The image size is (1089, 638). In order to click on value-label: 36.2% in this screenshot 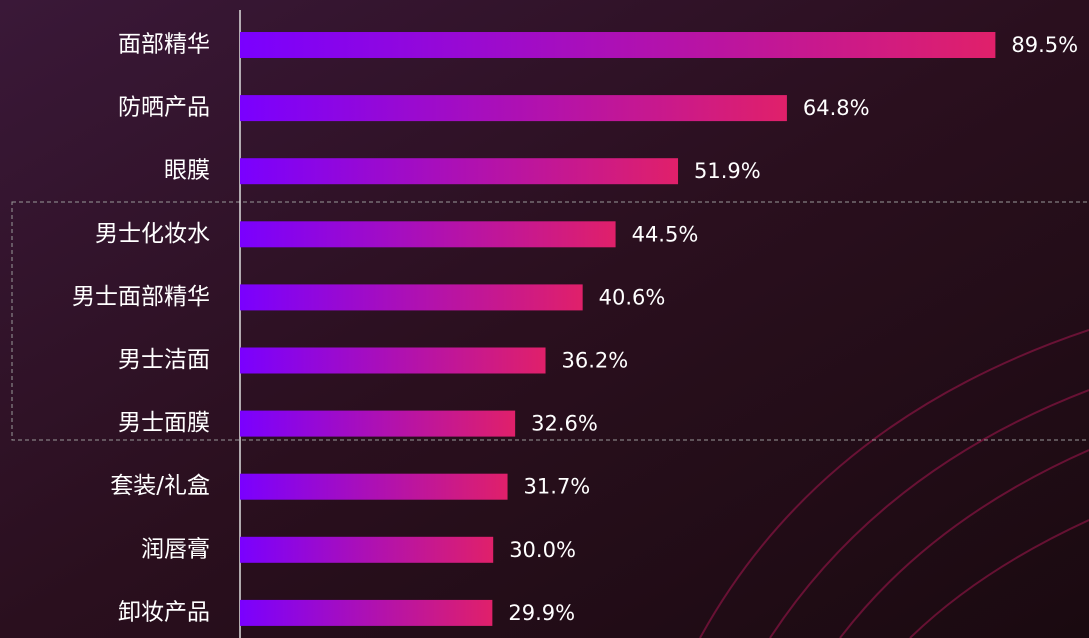, I will do `click(595, 361)`.